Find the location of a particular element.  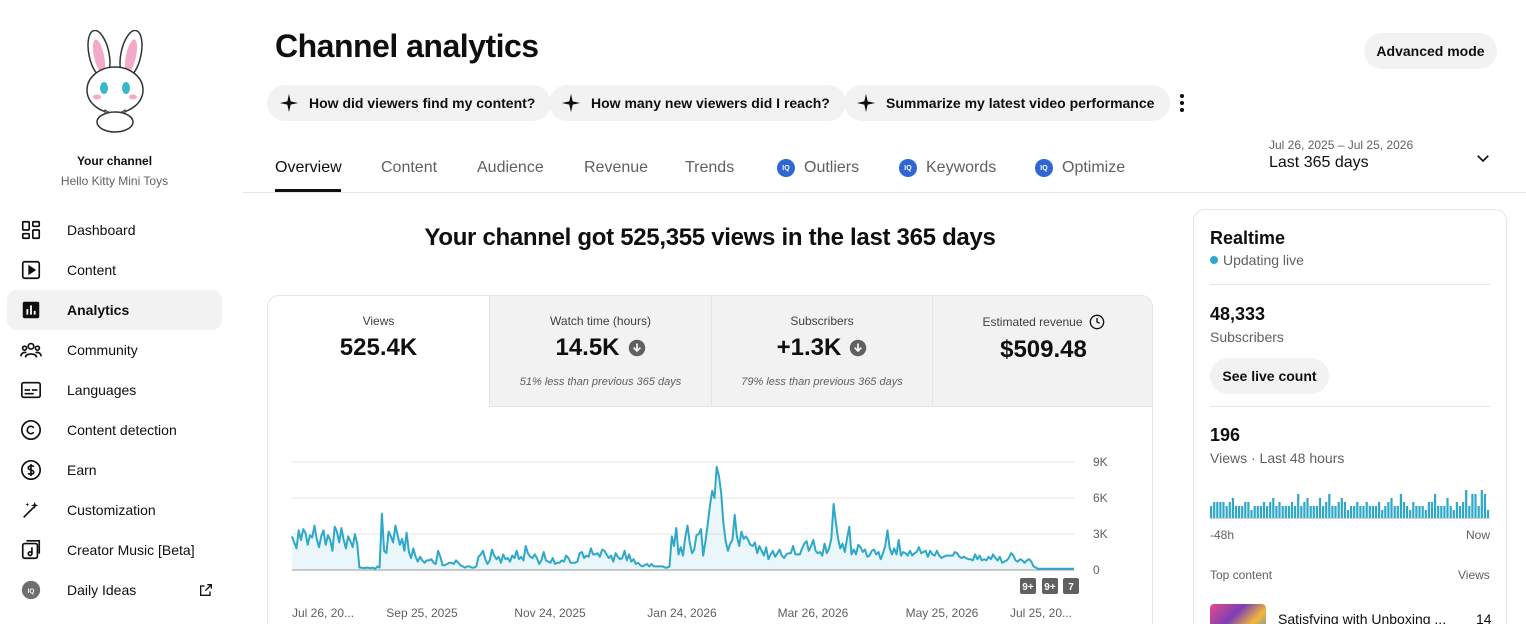

iq-icon: IQ is located at coordinates (786, 168).